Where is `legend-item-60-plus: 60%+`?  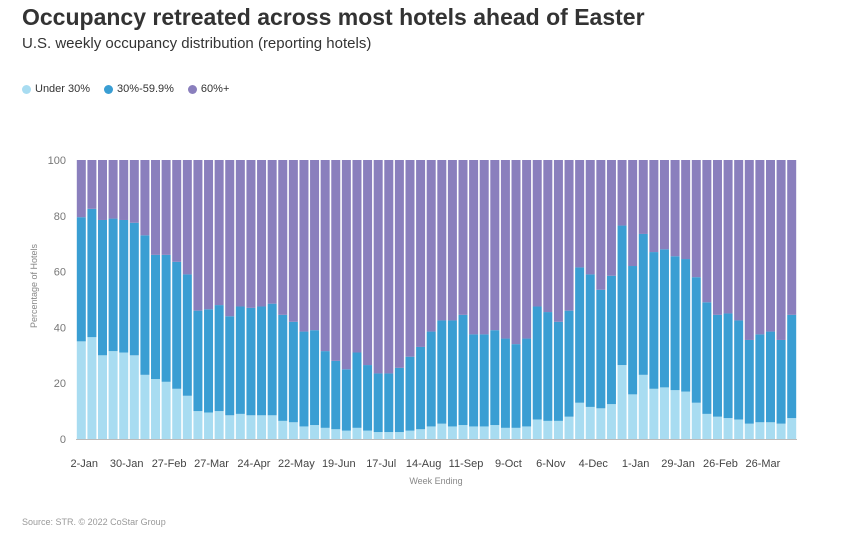 legend-item-60-plus: 60%+ is located at coordinates (208, 89).